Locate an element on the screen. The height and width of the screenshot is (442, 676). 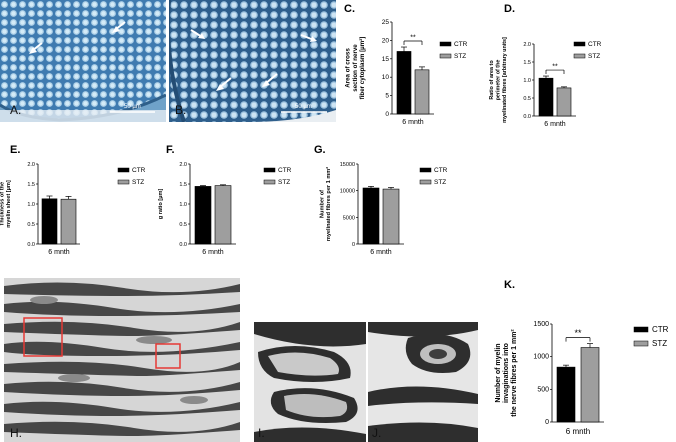
y-tick-label: 1500 is located at coordinates (541, 324).